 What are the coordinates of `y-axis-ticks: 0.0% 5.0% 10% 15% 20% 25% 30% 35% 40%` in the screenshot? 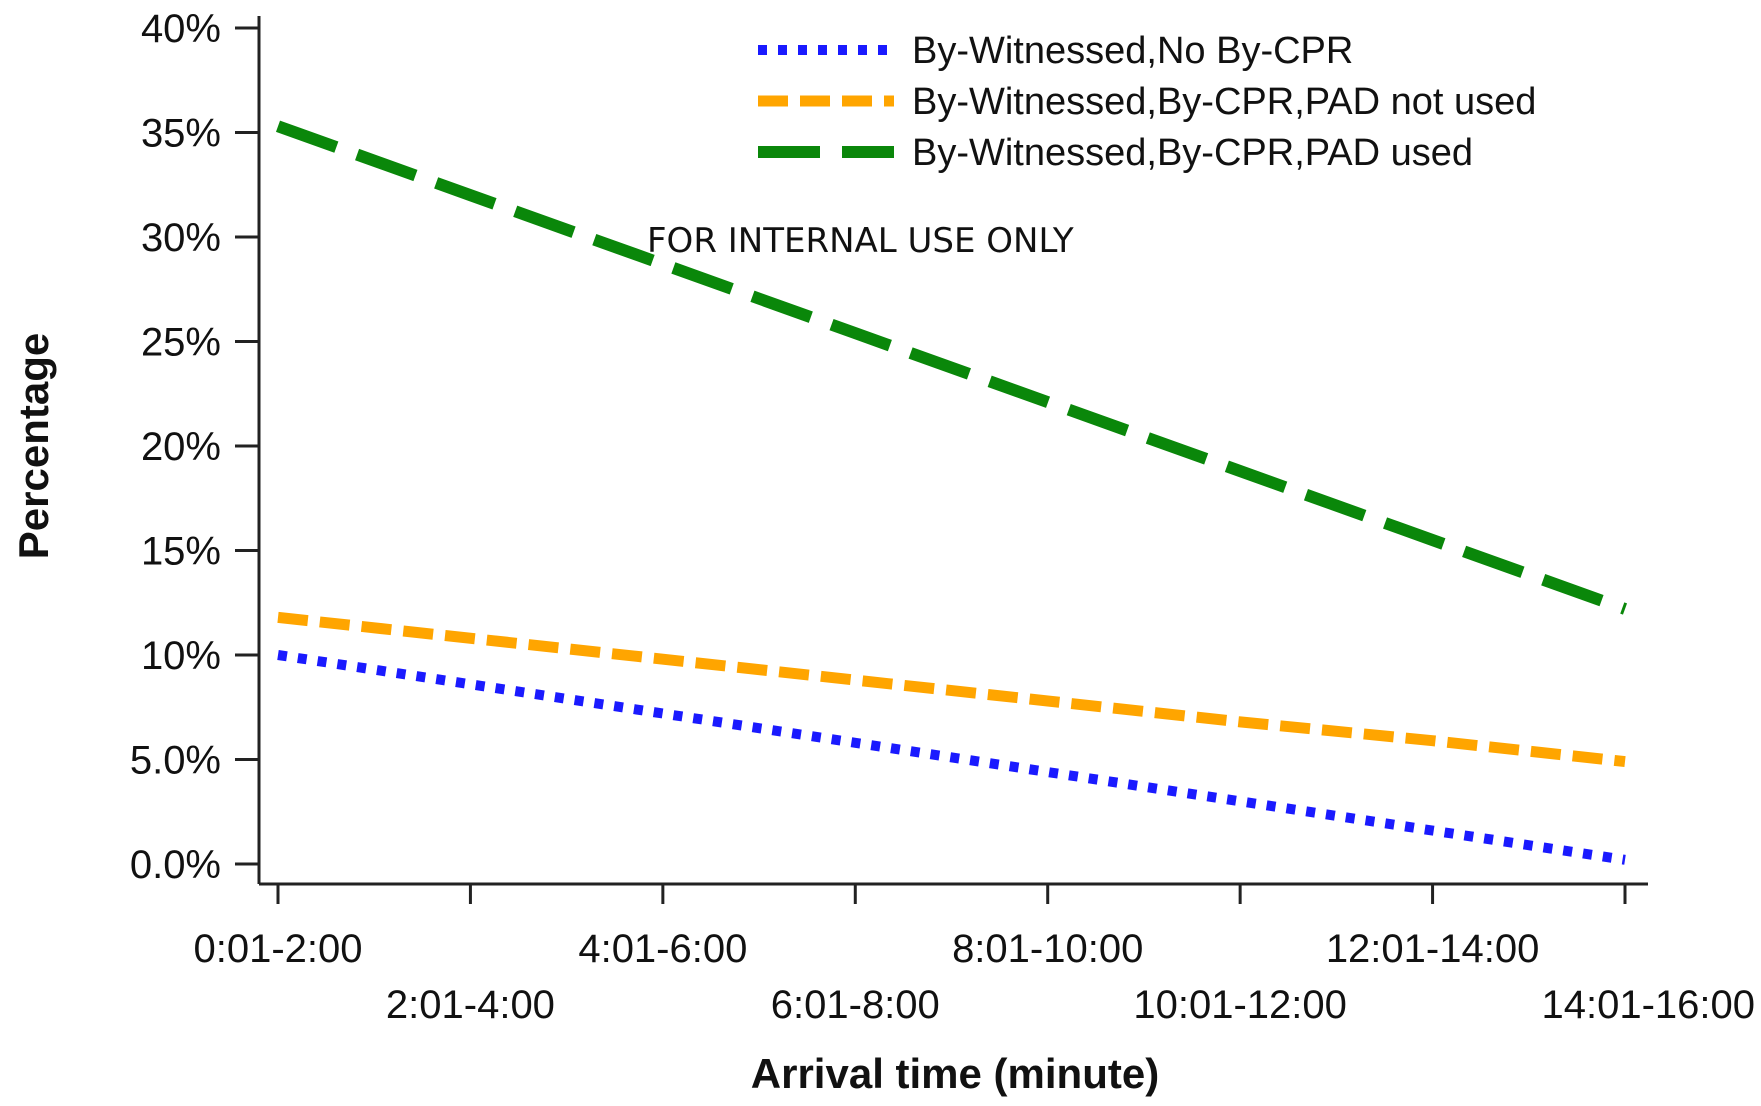 It's located at (194, 447).